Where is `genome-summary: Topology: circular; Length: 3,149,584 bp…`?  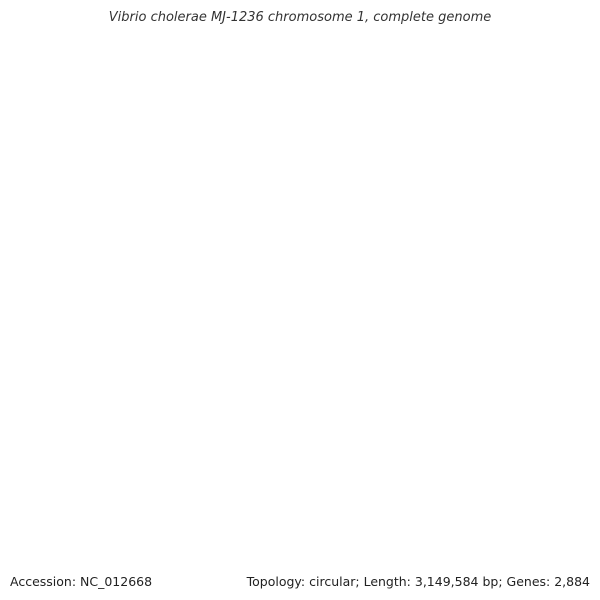 genome-summary: Topology: circular; Length: 3,149,584 bp… is located at coordinates (418, 581).